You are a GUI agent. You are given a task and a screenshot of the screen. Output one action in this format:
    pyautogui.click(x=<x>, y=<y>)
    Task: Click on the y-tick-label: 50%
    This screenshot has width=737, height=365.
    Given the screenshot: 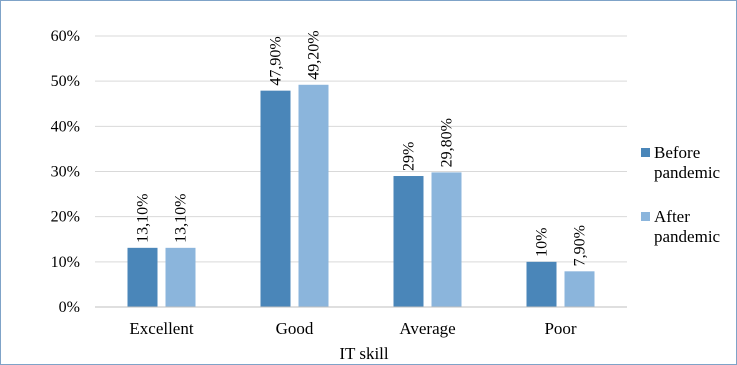 What is the action you would take?
    pyautogui.click(x=65, y=81)
    